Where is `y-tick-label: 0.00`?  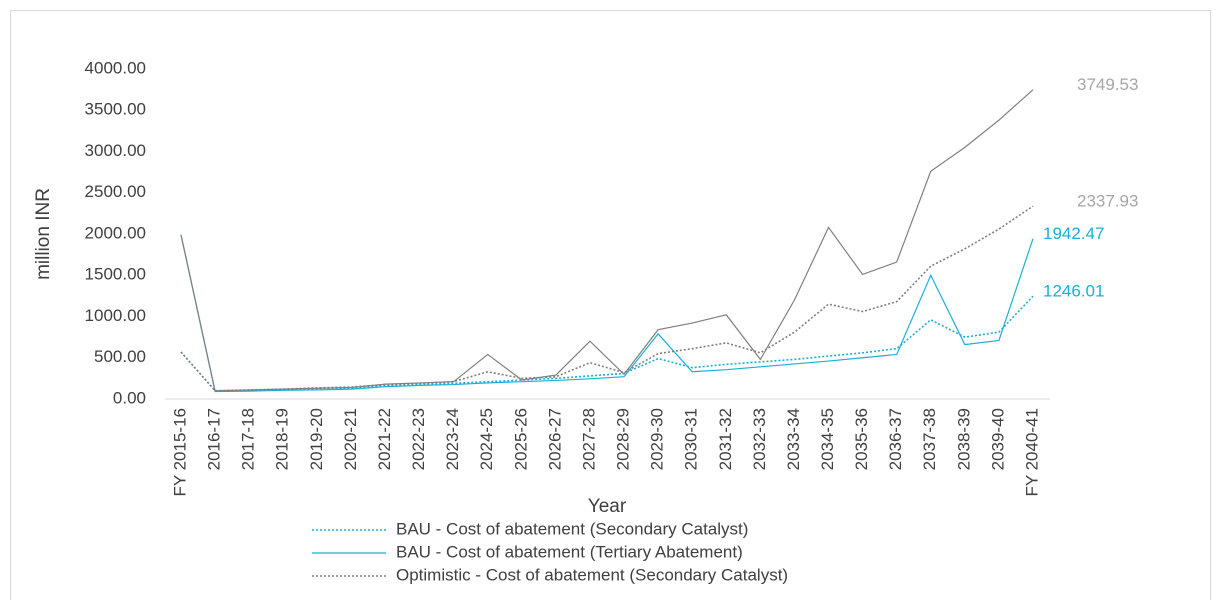
y-tick-label: 0.00 is located at coordinates (129, 397).